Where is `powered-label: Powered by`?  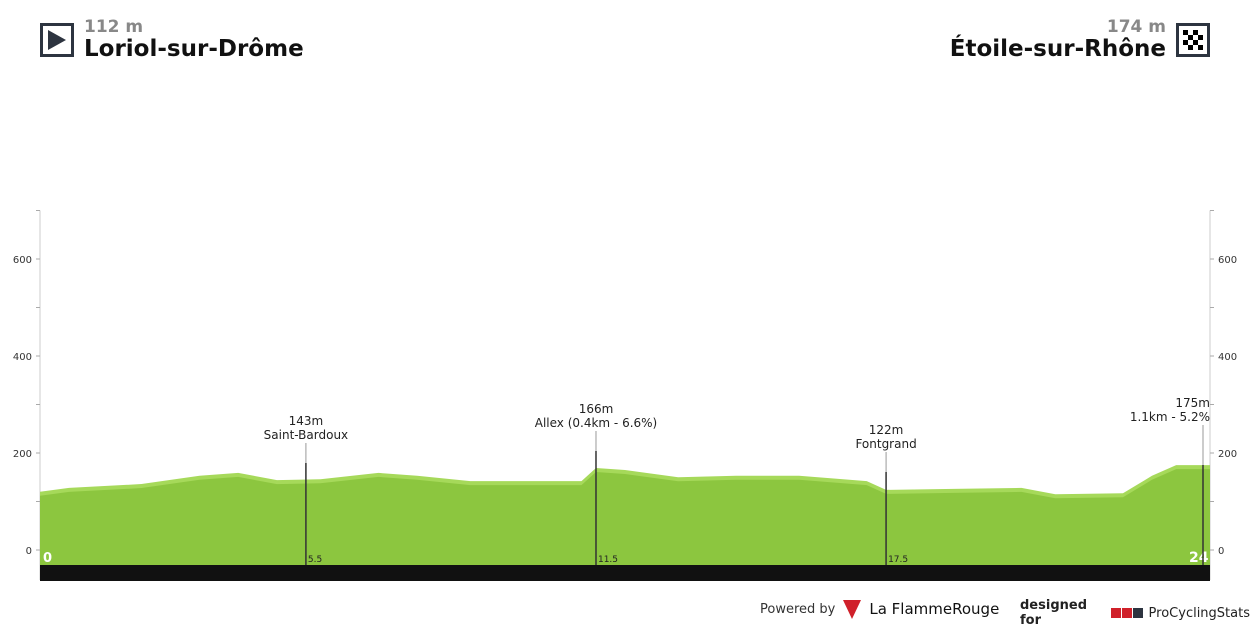 powered-label: Powered by is located at coordinates (798, 609).